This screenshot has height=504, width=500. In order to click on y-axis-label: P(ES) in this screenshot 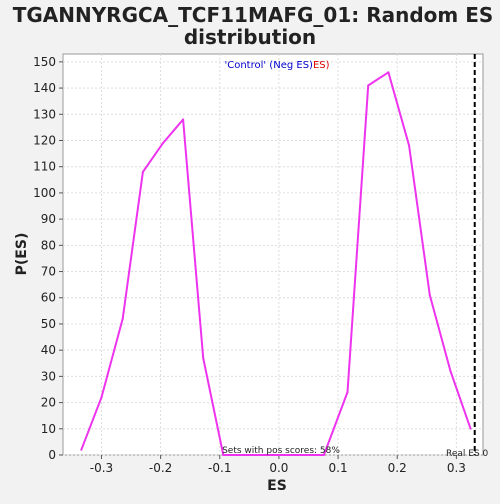, I will do `click(22, 254)`.